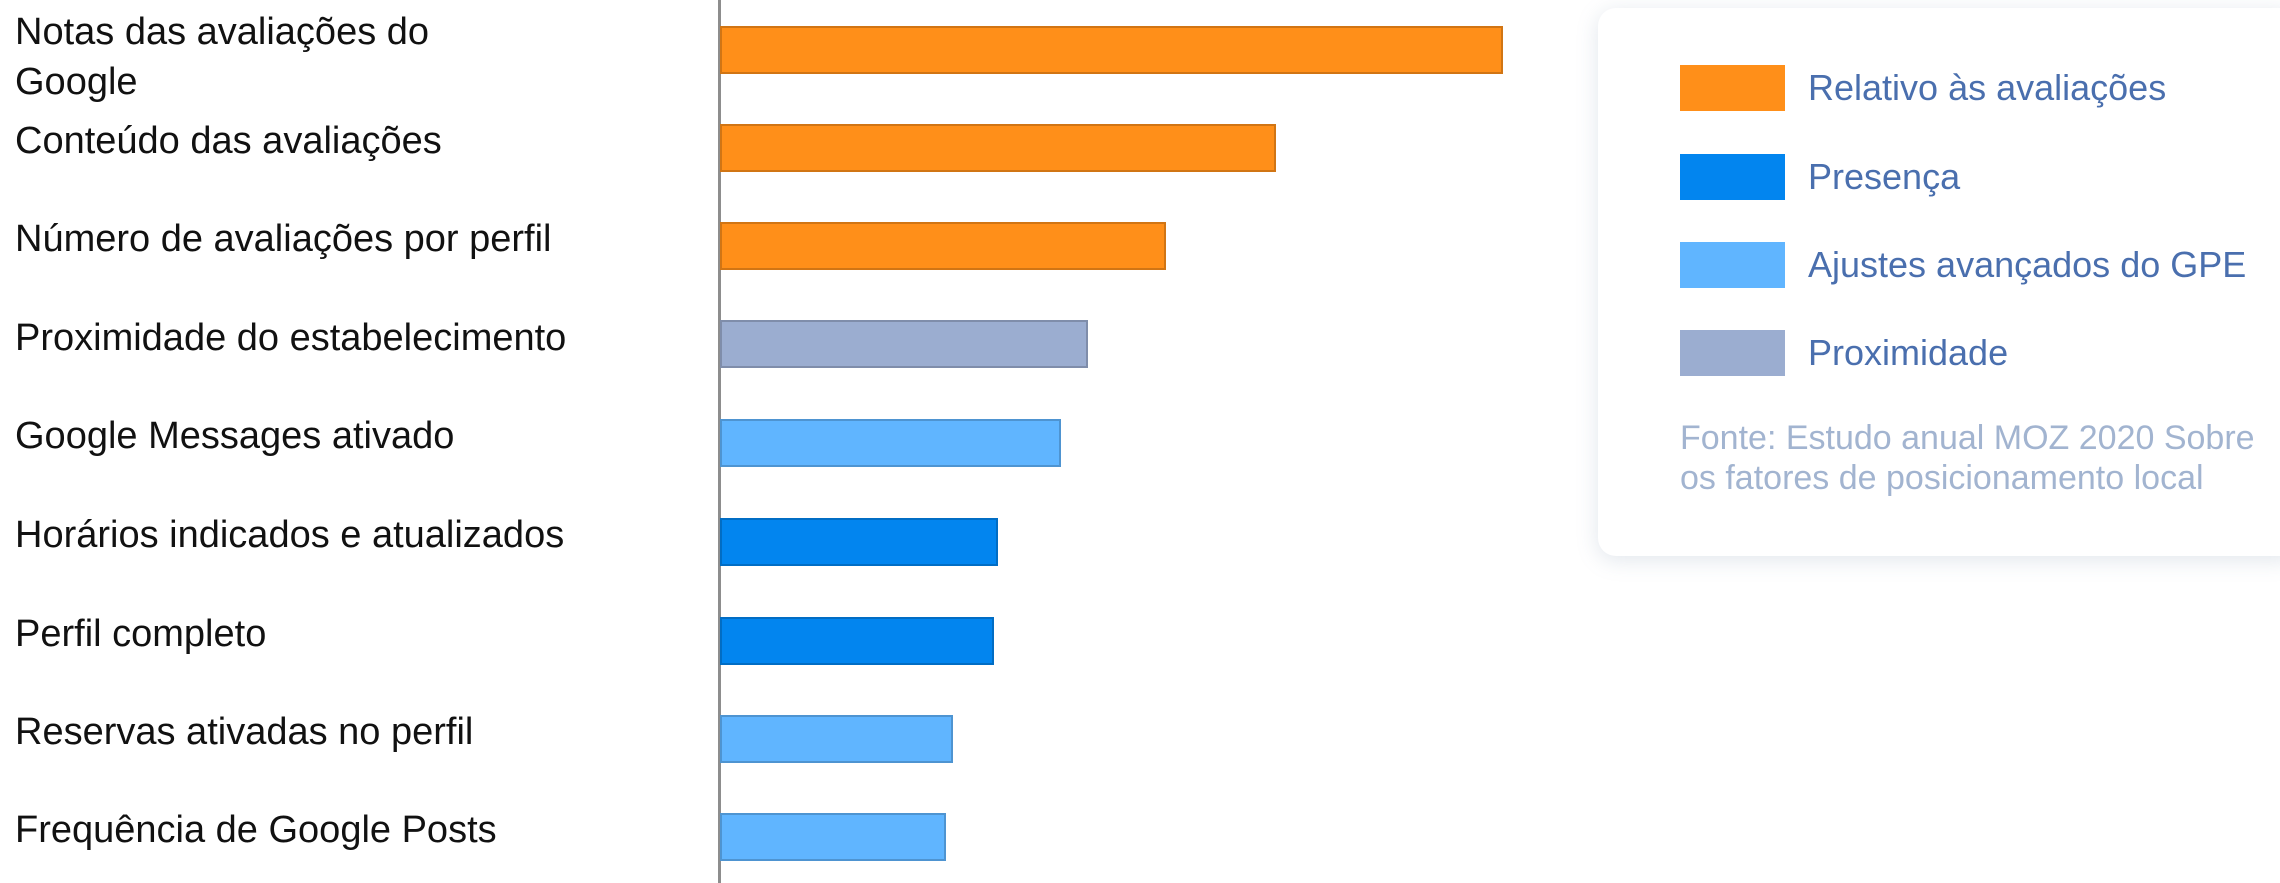 Image resolution: width=2280 pixels, height=883 pixels. I want to click on category-label: Conteúdo das avaliações, so click(228, 141).